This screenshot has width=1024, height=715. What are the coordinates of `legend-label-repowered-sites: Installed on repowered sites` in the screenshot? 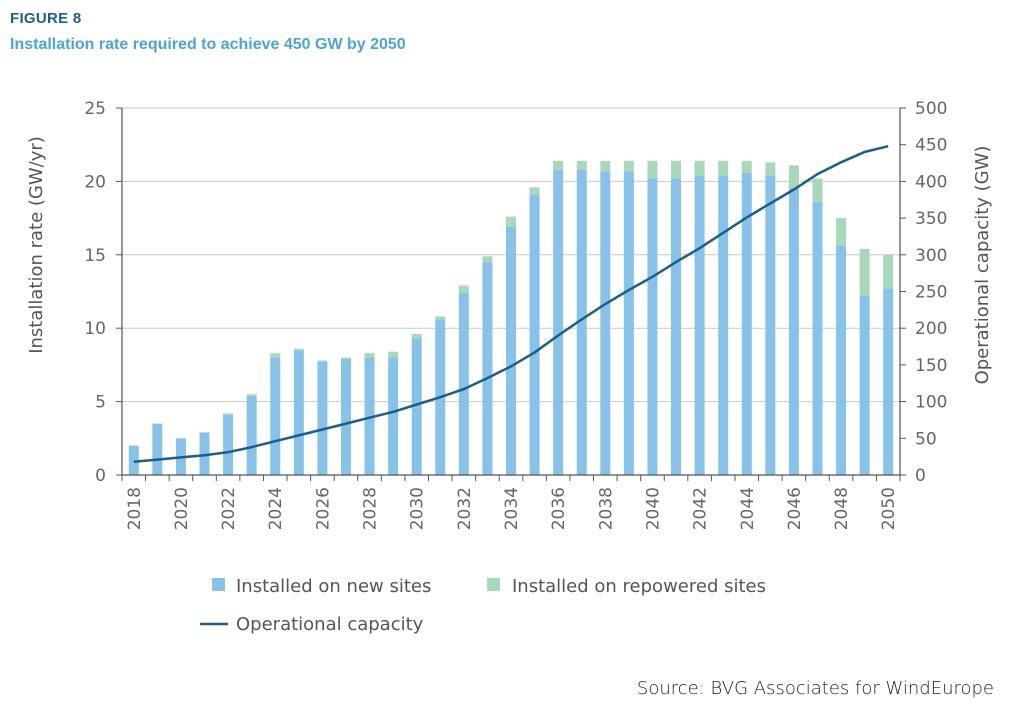 It's located at (639, 586).